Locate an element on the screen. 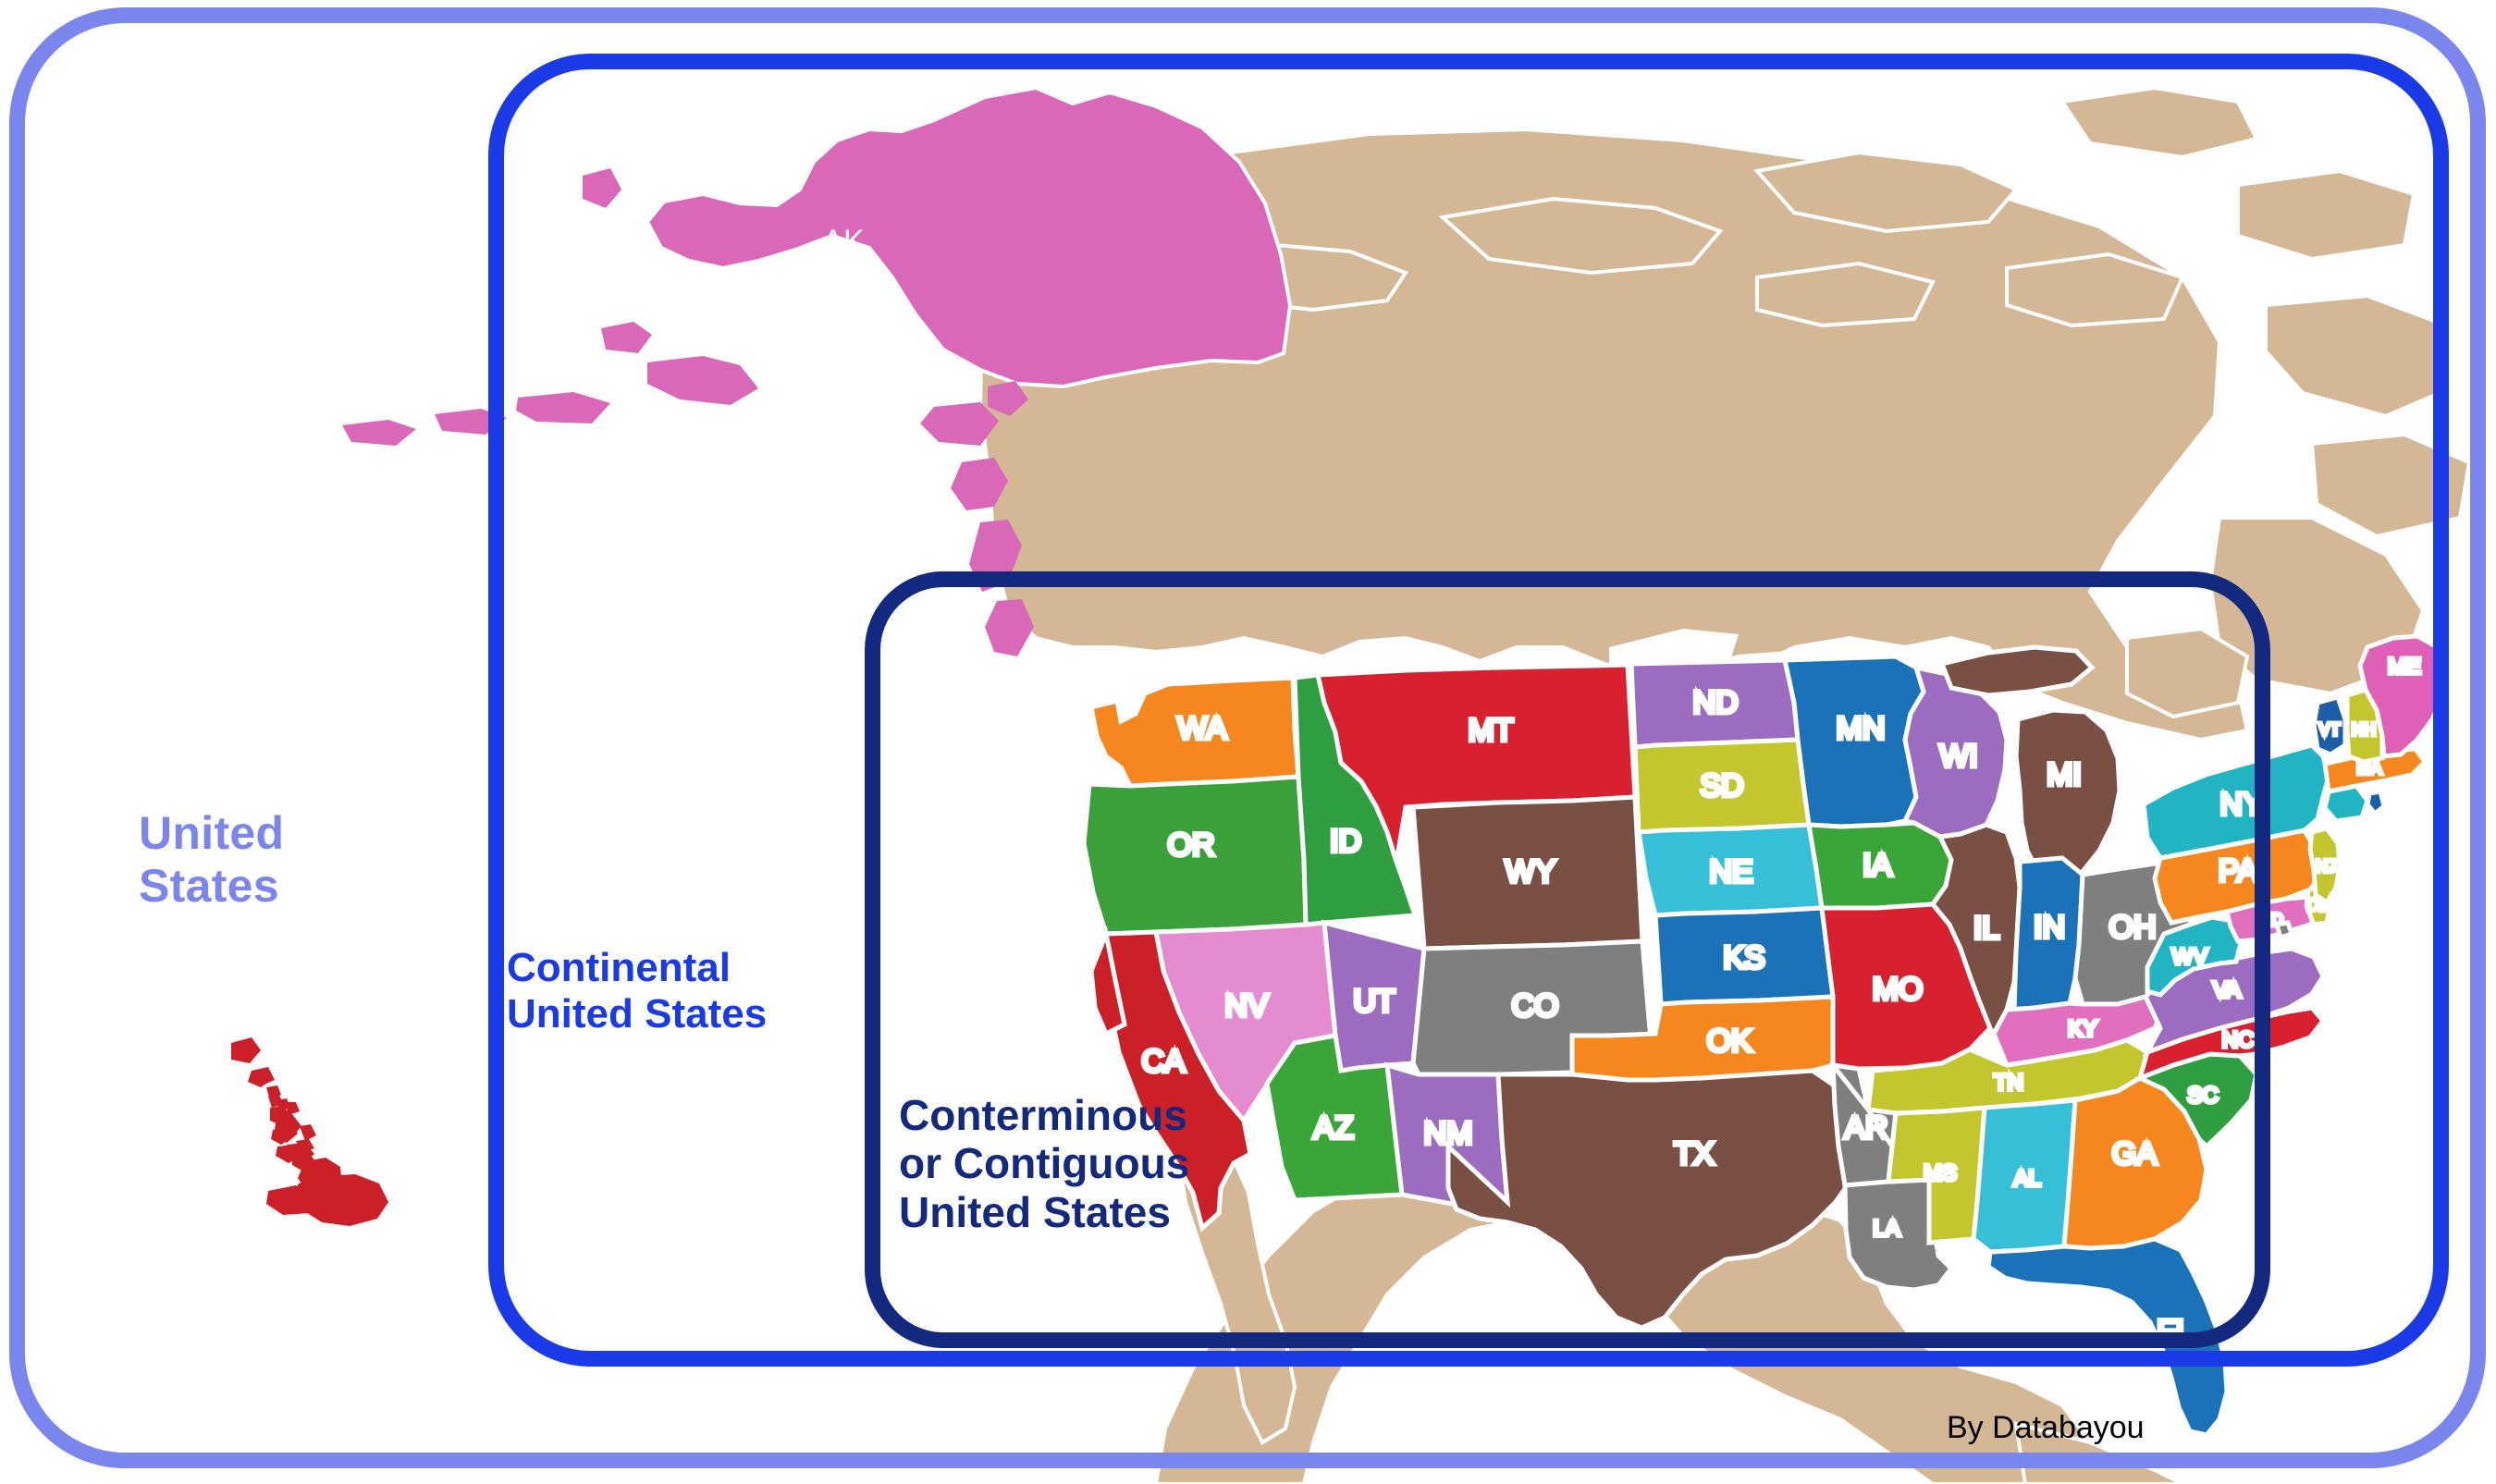 The width and height of the screenshot is (2496, 1484). state-label-NJ: NJ is located at coordinates (2326, 866).